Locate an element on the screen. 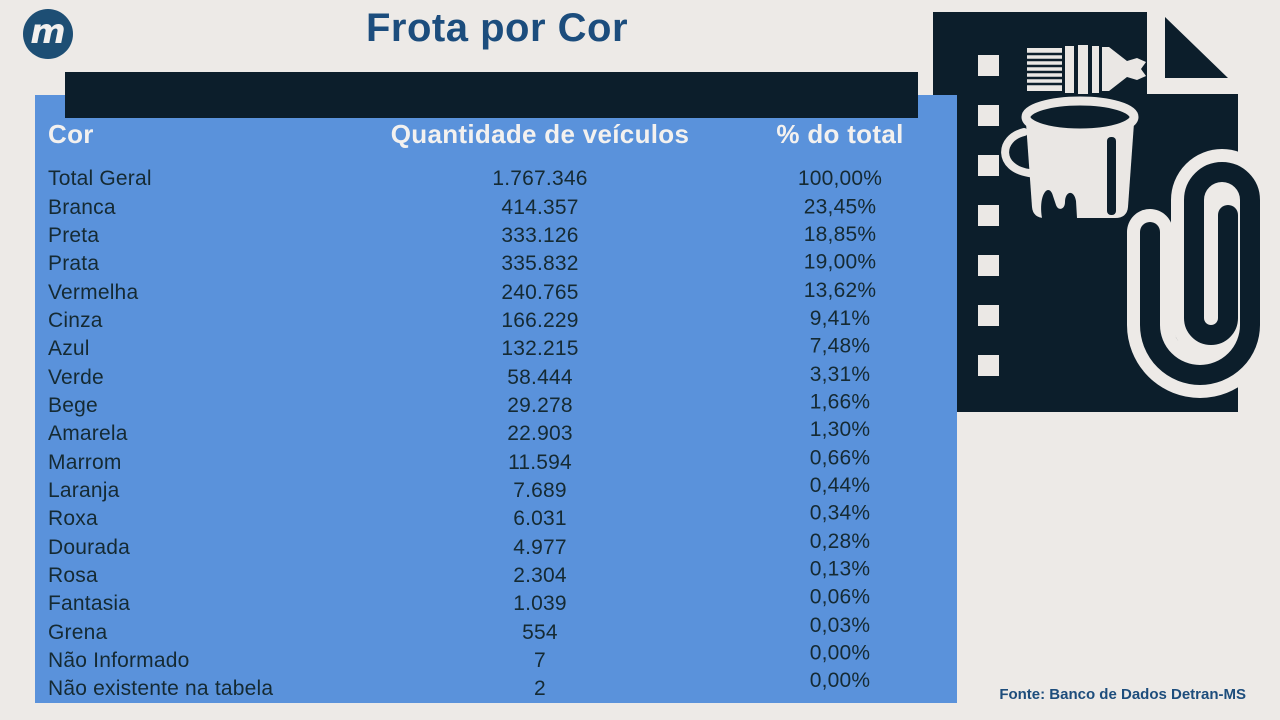  page-title: Frota por Cor is located at coordinates (497, 28).